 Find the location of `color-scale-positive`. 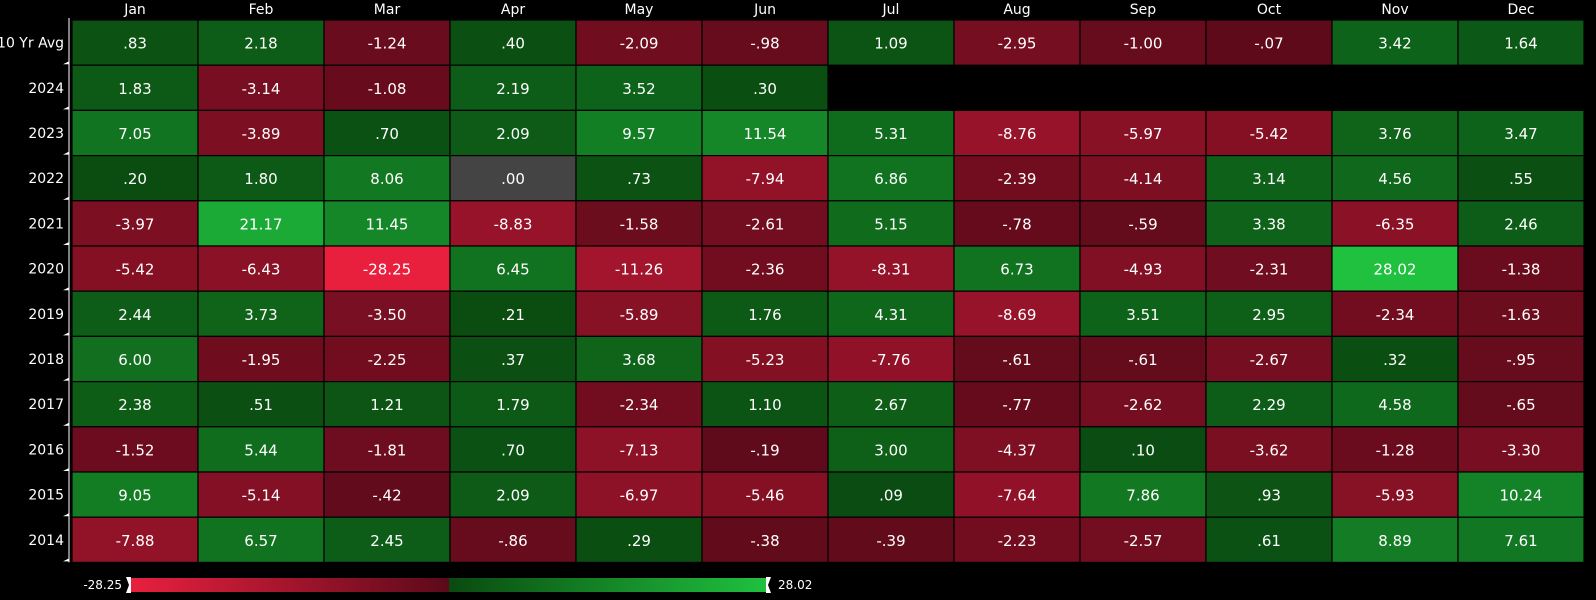

color-scale-positive is located at coordinates (607, 585).